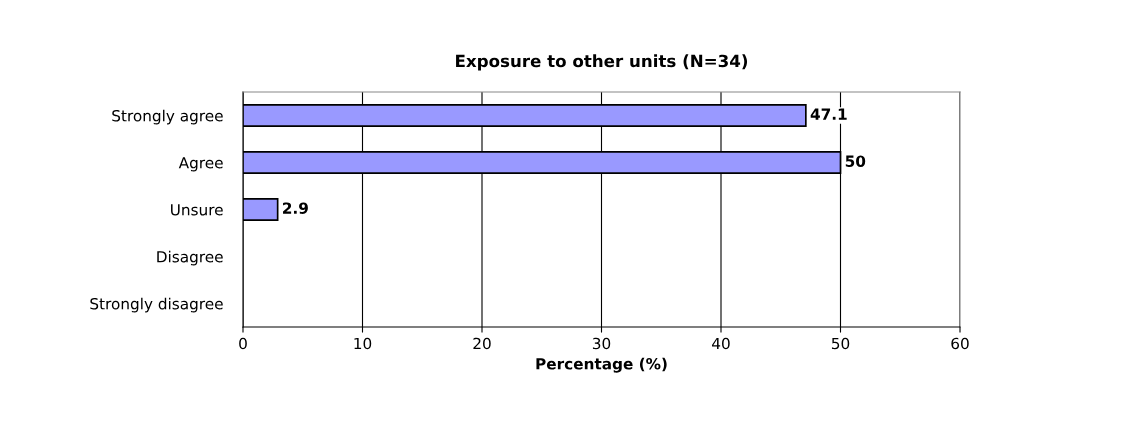 Image resolution: width=1135 pixels, height=438 pixels. What do you see at coordinates (828, 114) in the screenshot?
I see `data-label: 47.1` at bounding box center [828, 114].